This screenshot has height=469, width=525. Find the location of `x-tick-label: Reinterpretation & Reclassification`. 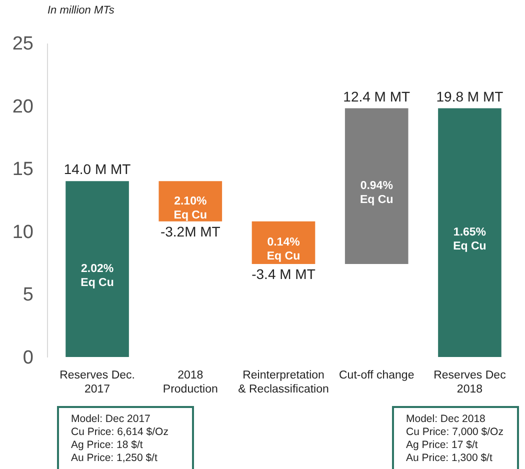

x-tick-label: Reinterpretation & Reclassification is located at coordinates (283, 383).